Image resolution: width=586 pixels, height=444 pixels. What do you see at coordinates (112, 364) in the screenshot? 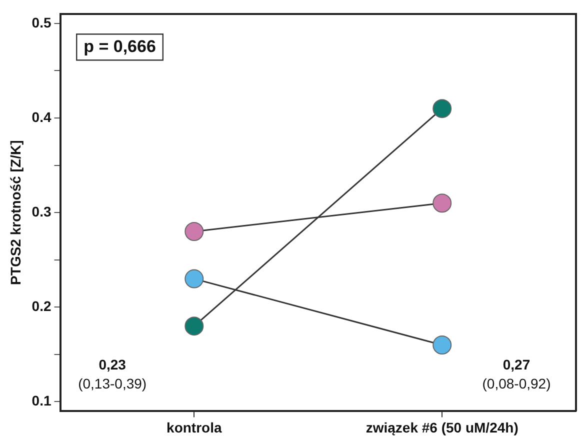
I see `annotation: 0,23` at bounding box center [112, 364].